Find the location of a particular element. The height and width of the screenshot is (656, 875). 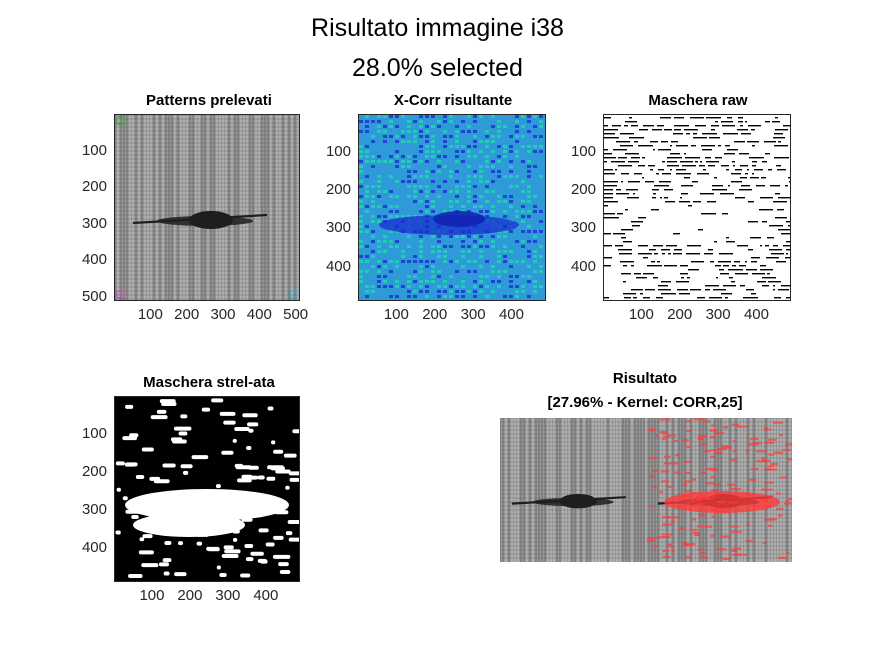

patterns-xtick-label: 500 is located at coordinates (296, 314).